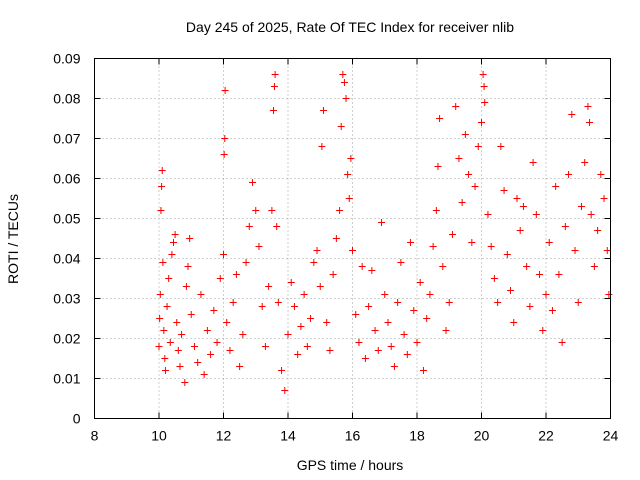 This screenshot has height=480, width=640. What do you see at coordinates (482, 436) in the screenshot?
I see `x-tick-label: 20` at bounding box center [482, 436].